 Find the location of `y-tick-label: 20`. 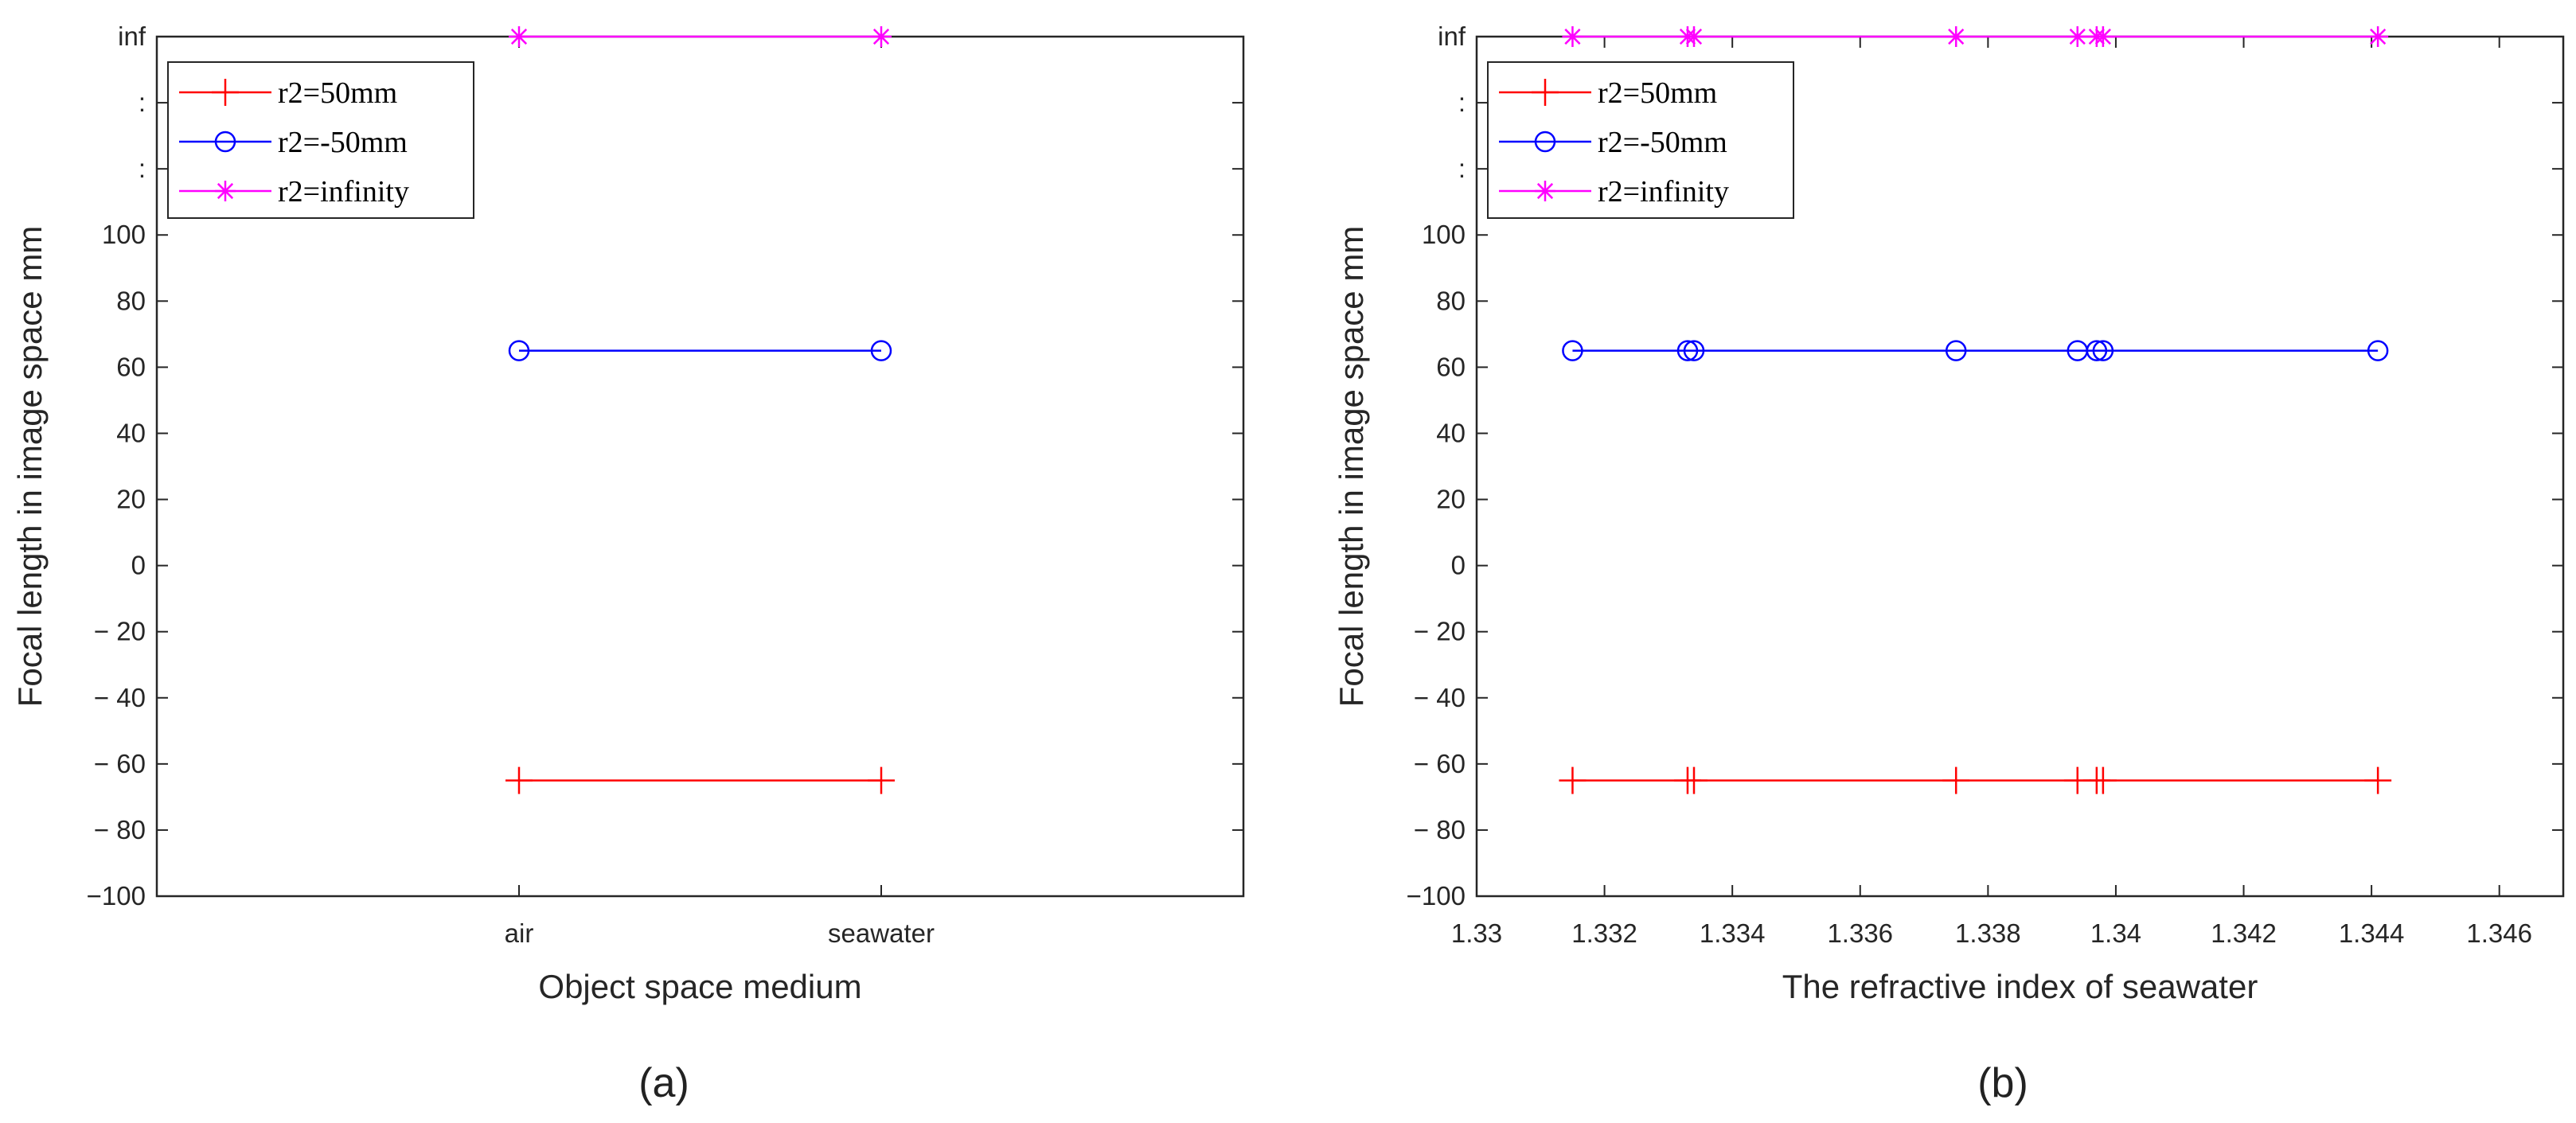

y-tick-label: 20 is located at coordinates (131, 499).